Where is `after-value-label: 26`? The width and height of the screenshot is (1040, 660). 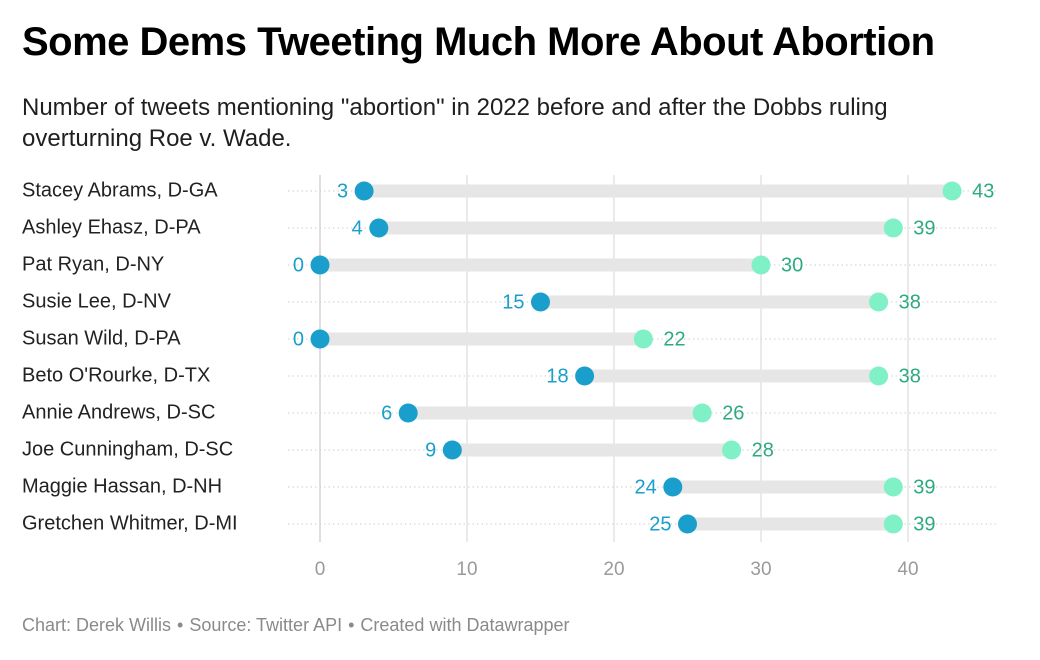
after-value-label: 26 is located at coordinates (733, 413).